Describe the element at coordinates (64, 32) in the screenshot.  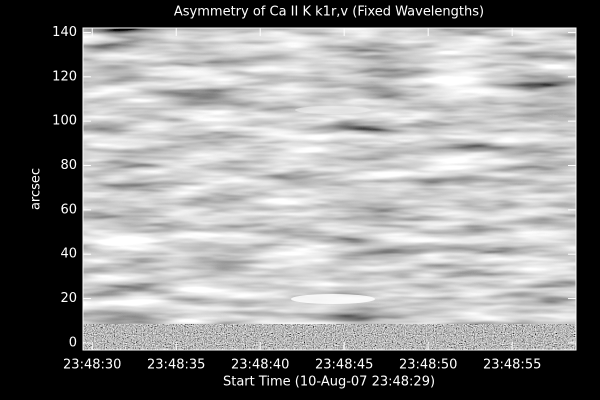
I see `y-tick-label: 140` at that location.